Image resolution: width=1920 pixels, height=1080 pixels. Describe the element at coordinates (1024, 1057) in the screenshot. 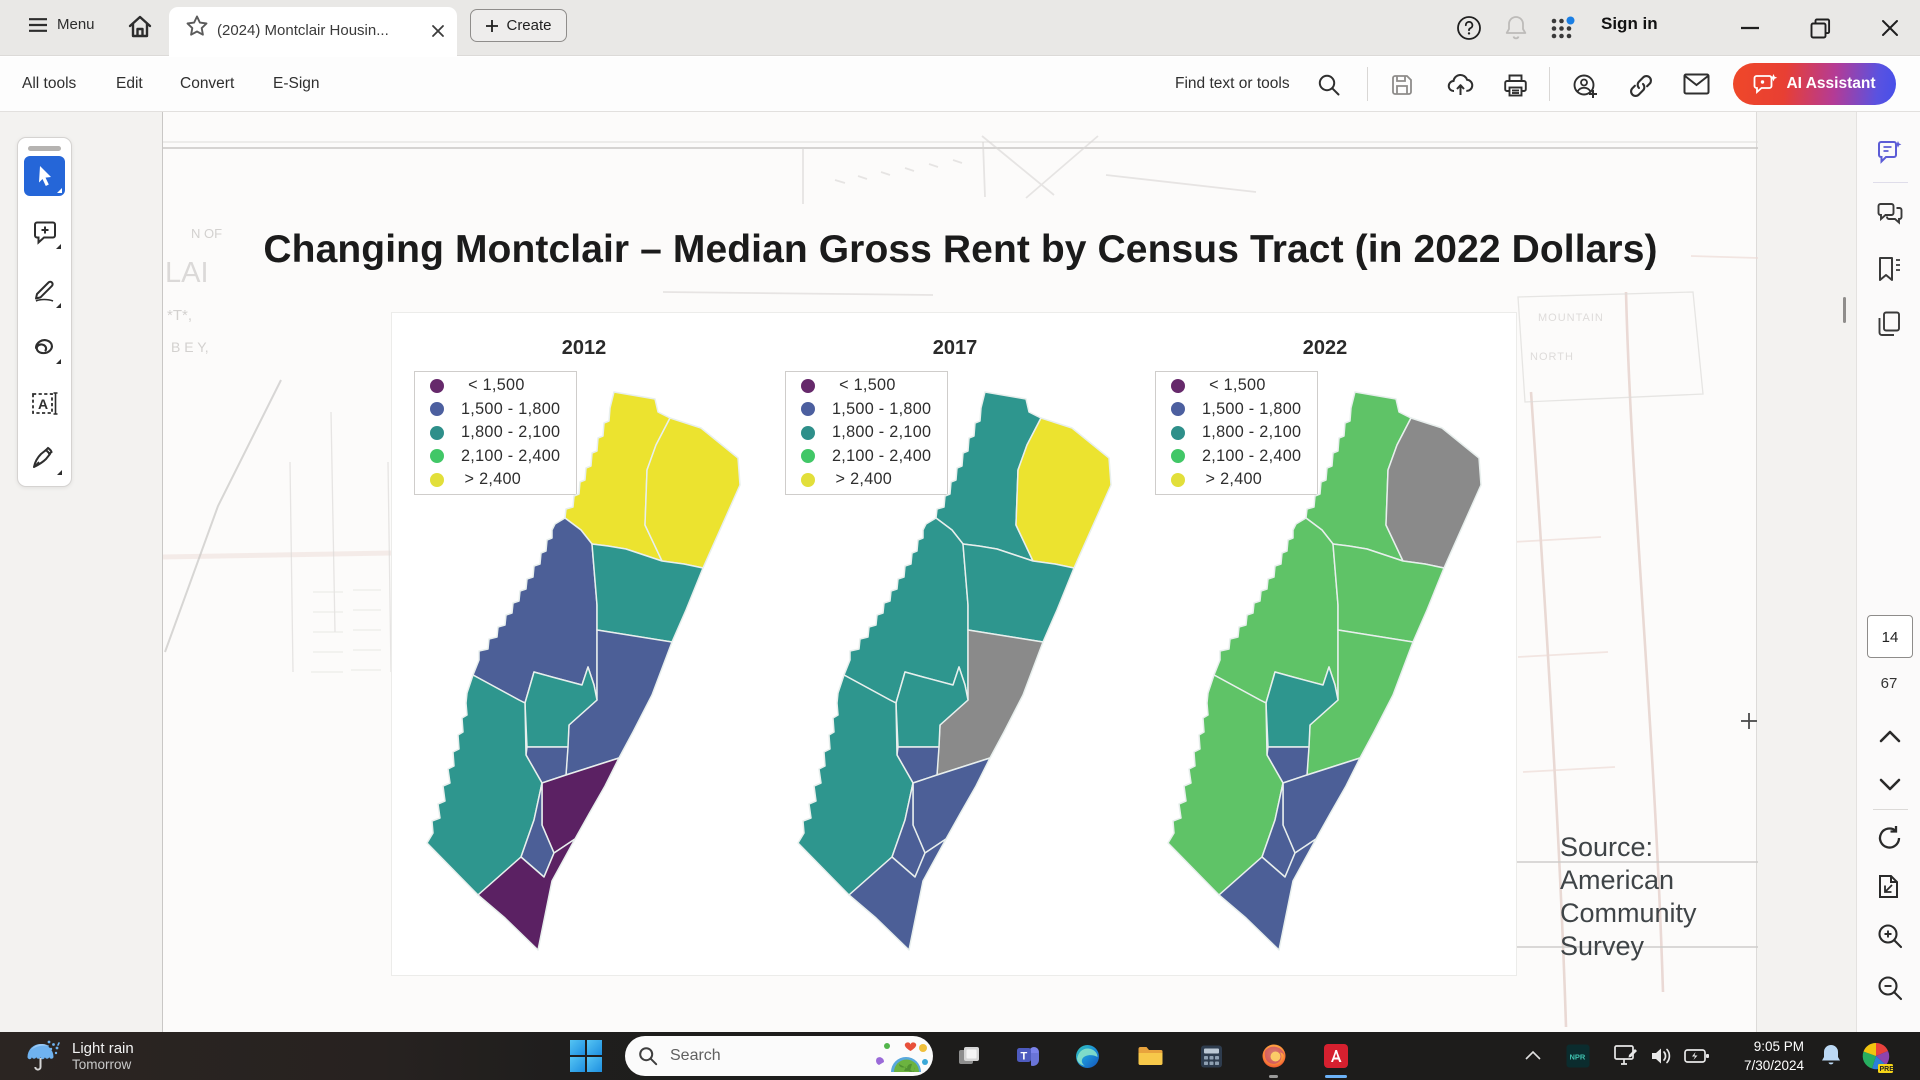

I see `svg-text: T` at that location.